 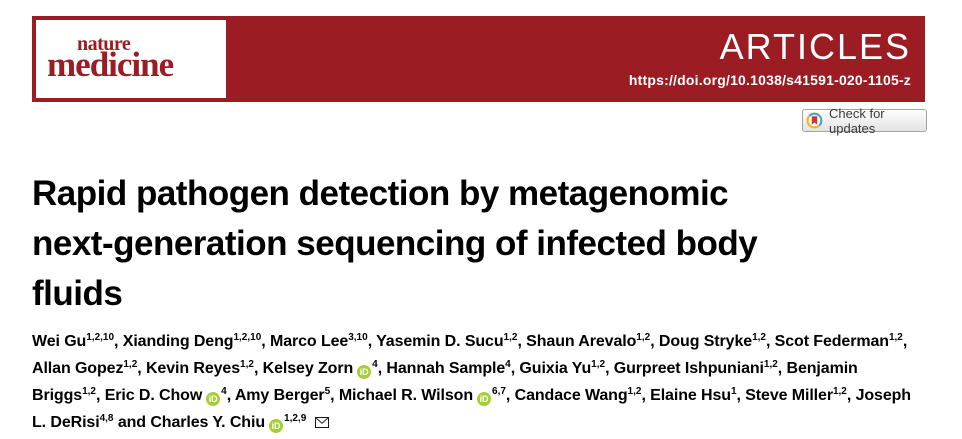 What do you see at coordinates (59, 341) in the screenshot?
I see `author-name: Wei Gu` at bounding box center [59, 341].